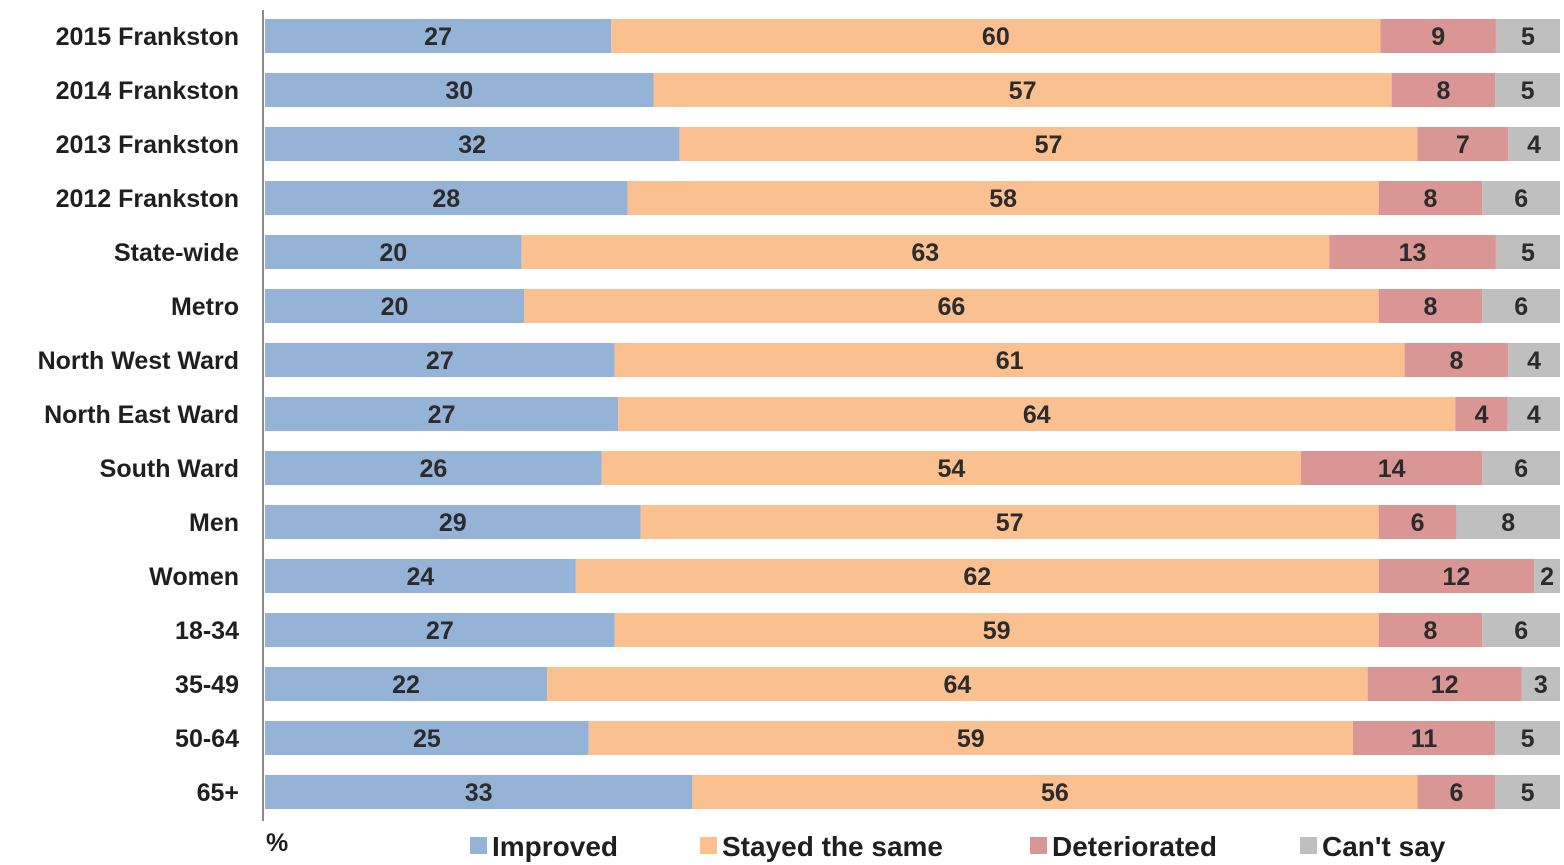 Image resolution: width=1564 pixels, height=865 pixels. What do you see at coordinates (1134, 846) in the screenshot?
I see `legend-label: Deteriorated` at bounding box center [1134, 846].